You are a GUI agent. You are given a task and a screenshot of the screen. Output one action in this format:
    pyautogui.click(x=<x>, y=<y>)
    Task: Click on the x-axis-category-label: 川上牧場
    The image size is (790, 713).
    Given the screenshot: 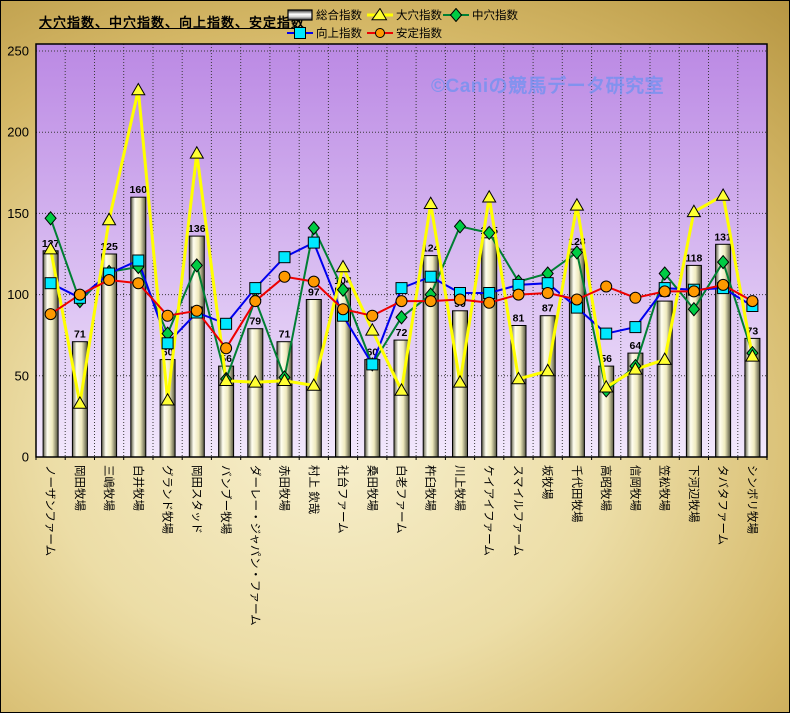 What is the action you would take?
    pyautogui.click(x=460, y=488)
    